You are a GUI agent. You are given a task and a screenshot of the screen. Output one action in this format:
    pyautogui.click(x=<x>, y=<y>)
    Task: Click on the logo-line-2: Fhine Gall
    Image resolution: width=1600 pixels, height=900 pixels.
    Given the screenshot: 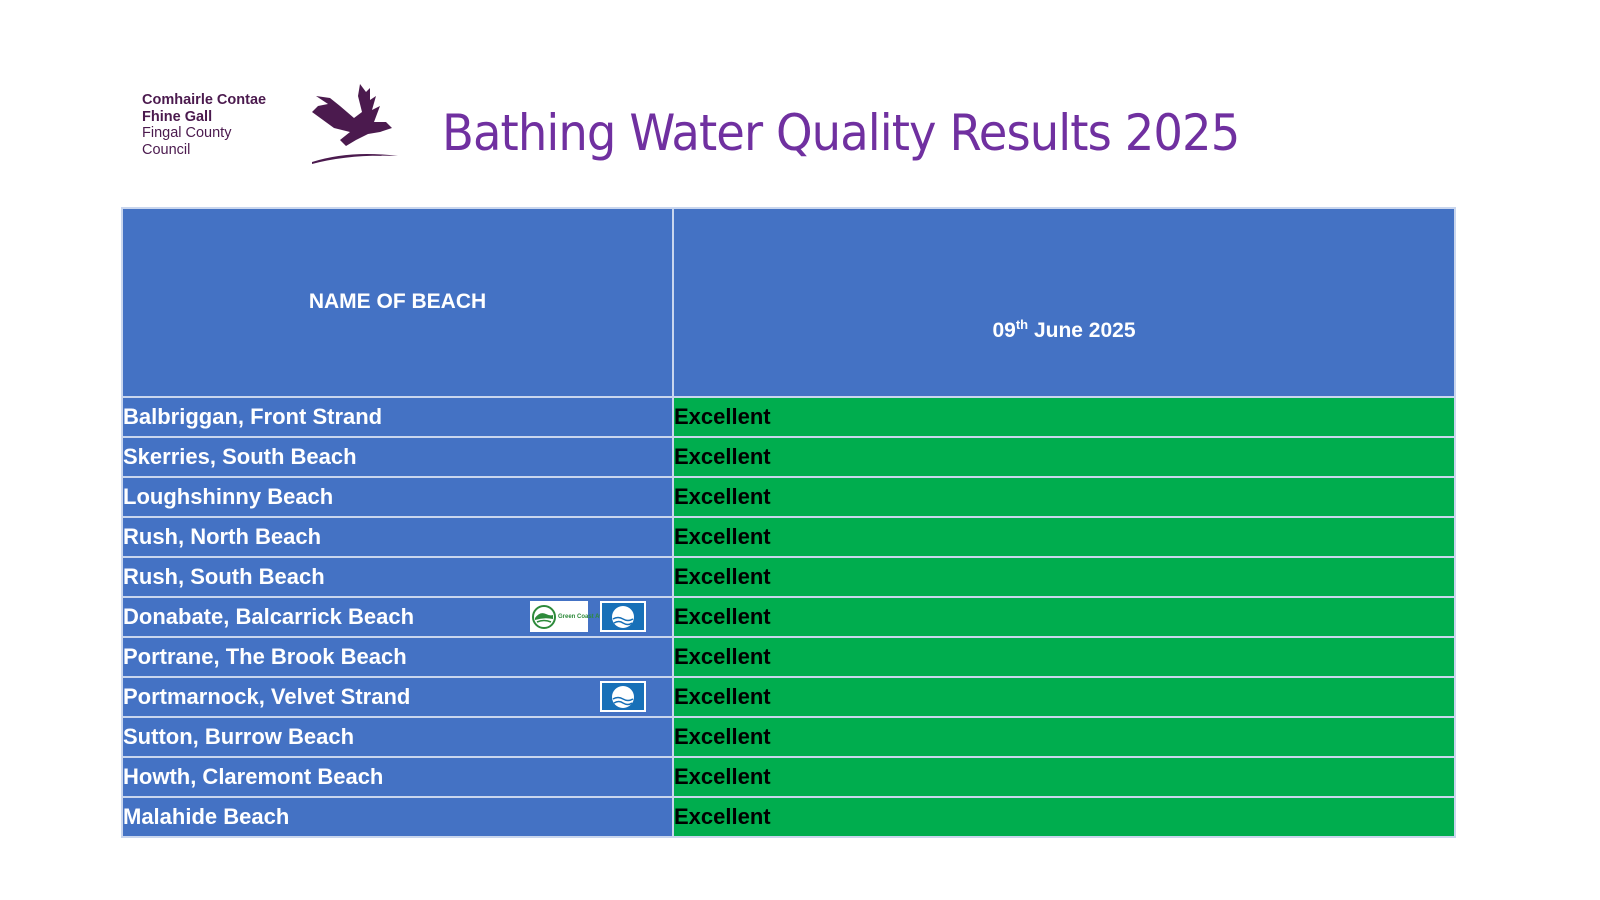 What is the action you would take?
    pyautogui.click(x=177, y=116)
    